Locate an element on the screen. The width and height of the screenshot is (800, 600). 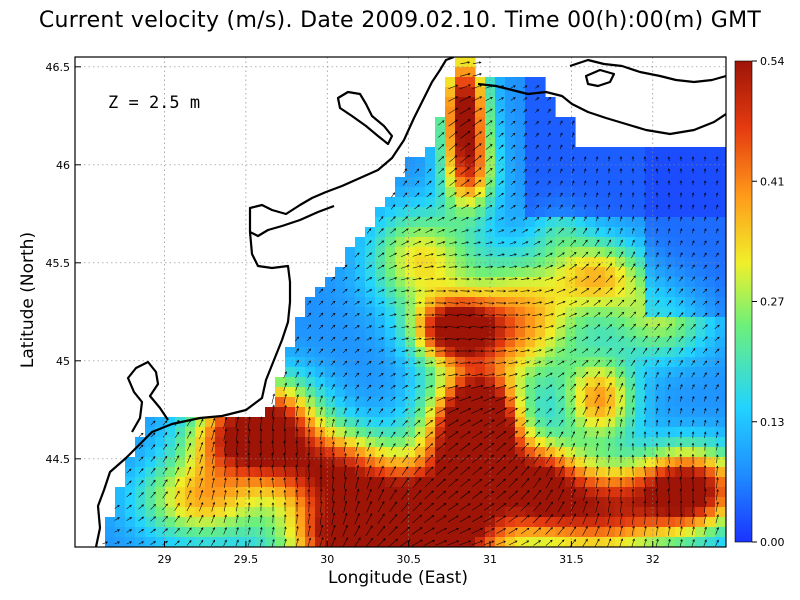
estuary-outline is located at coordinates (292, 221).